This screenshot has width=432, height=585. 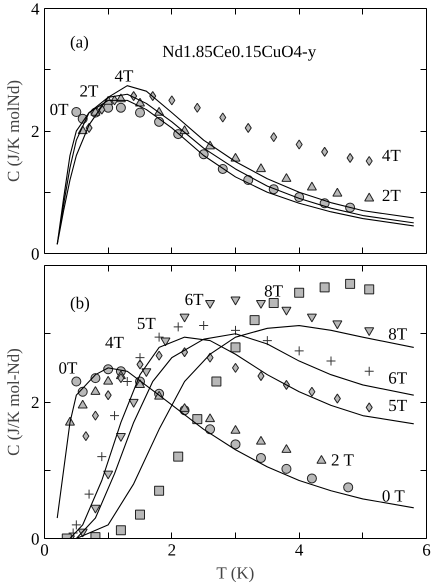 What do you see at coordinates (299, 550) in the screenshot?
I see `x-tick-label: 4` at bounding box center [299, 550].